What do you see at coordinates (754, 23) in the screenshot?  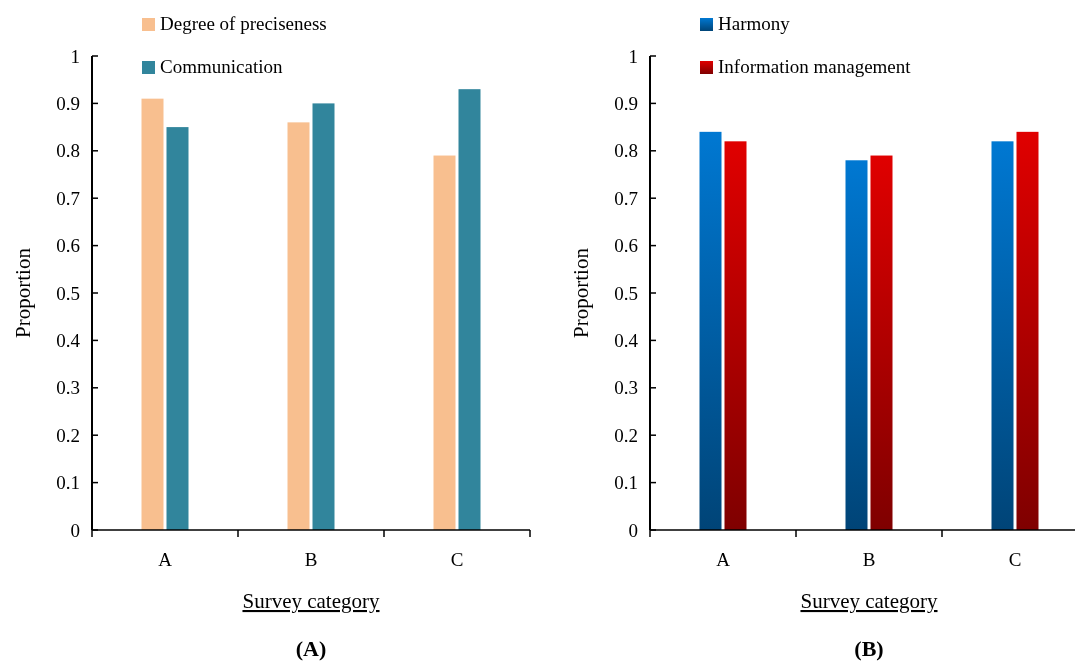 I see `legend-label: Harmony` at bounding box center [754, 23].